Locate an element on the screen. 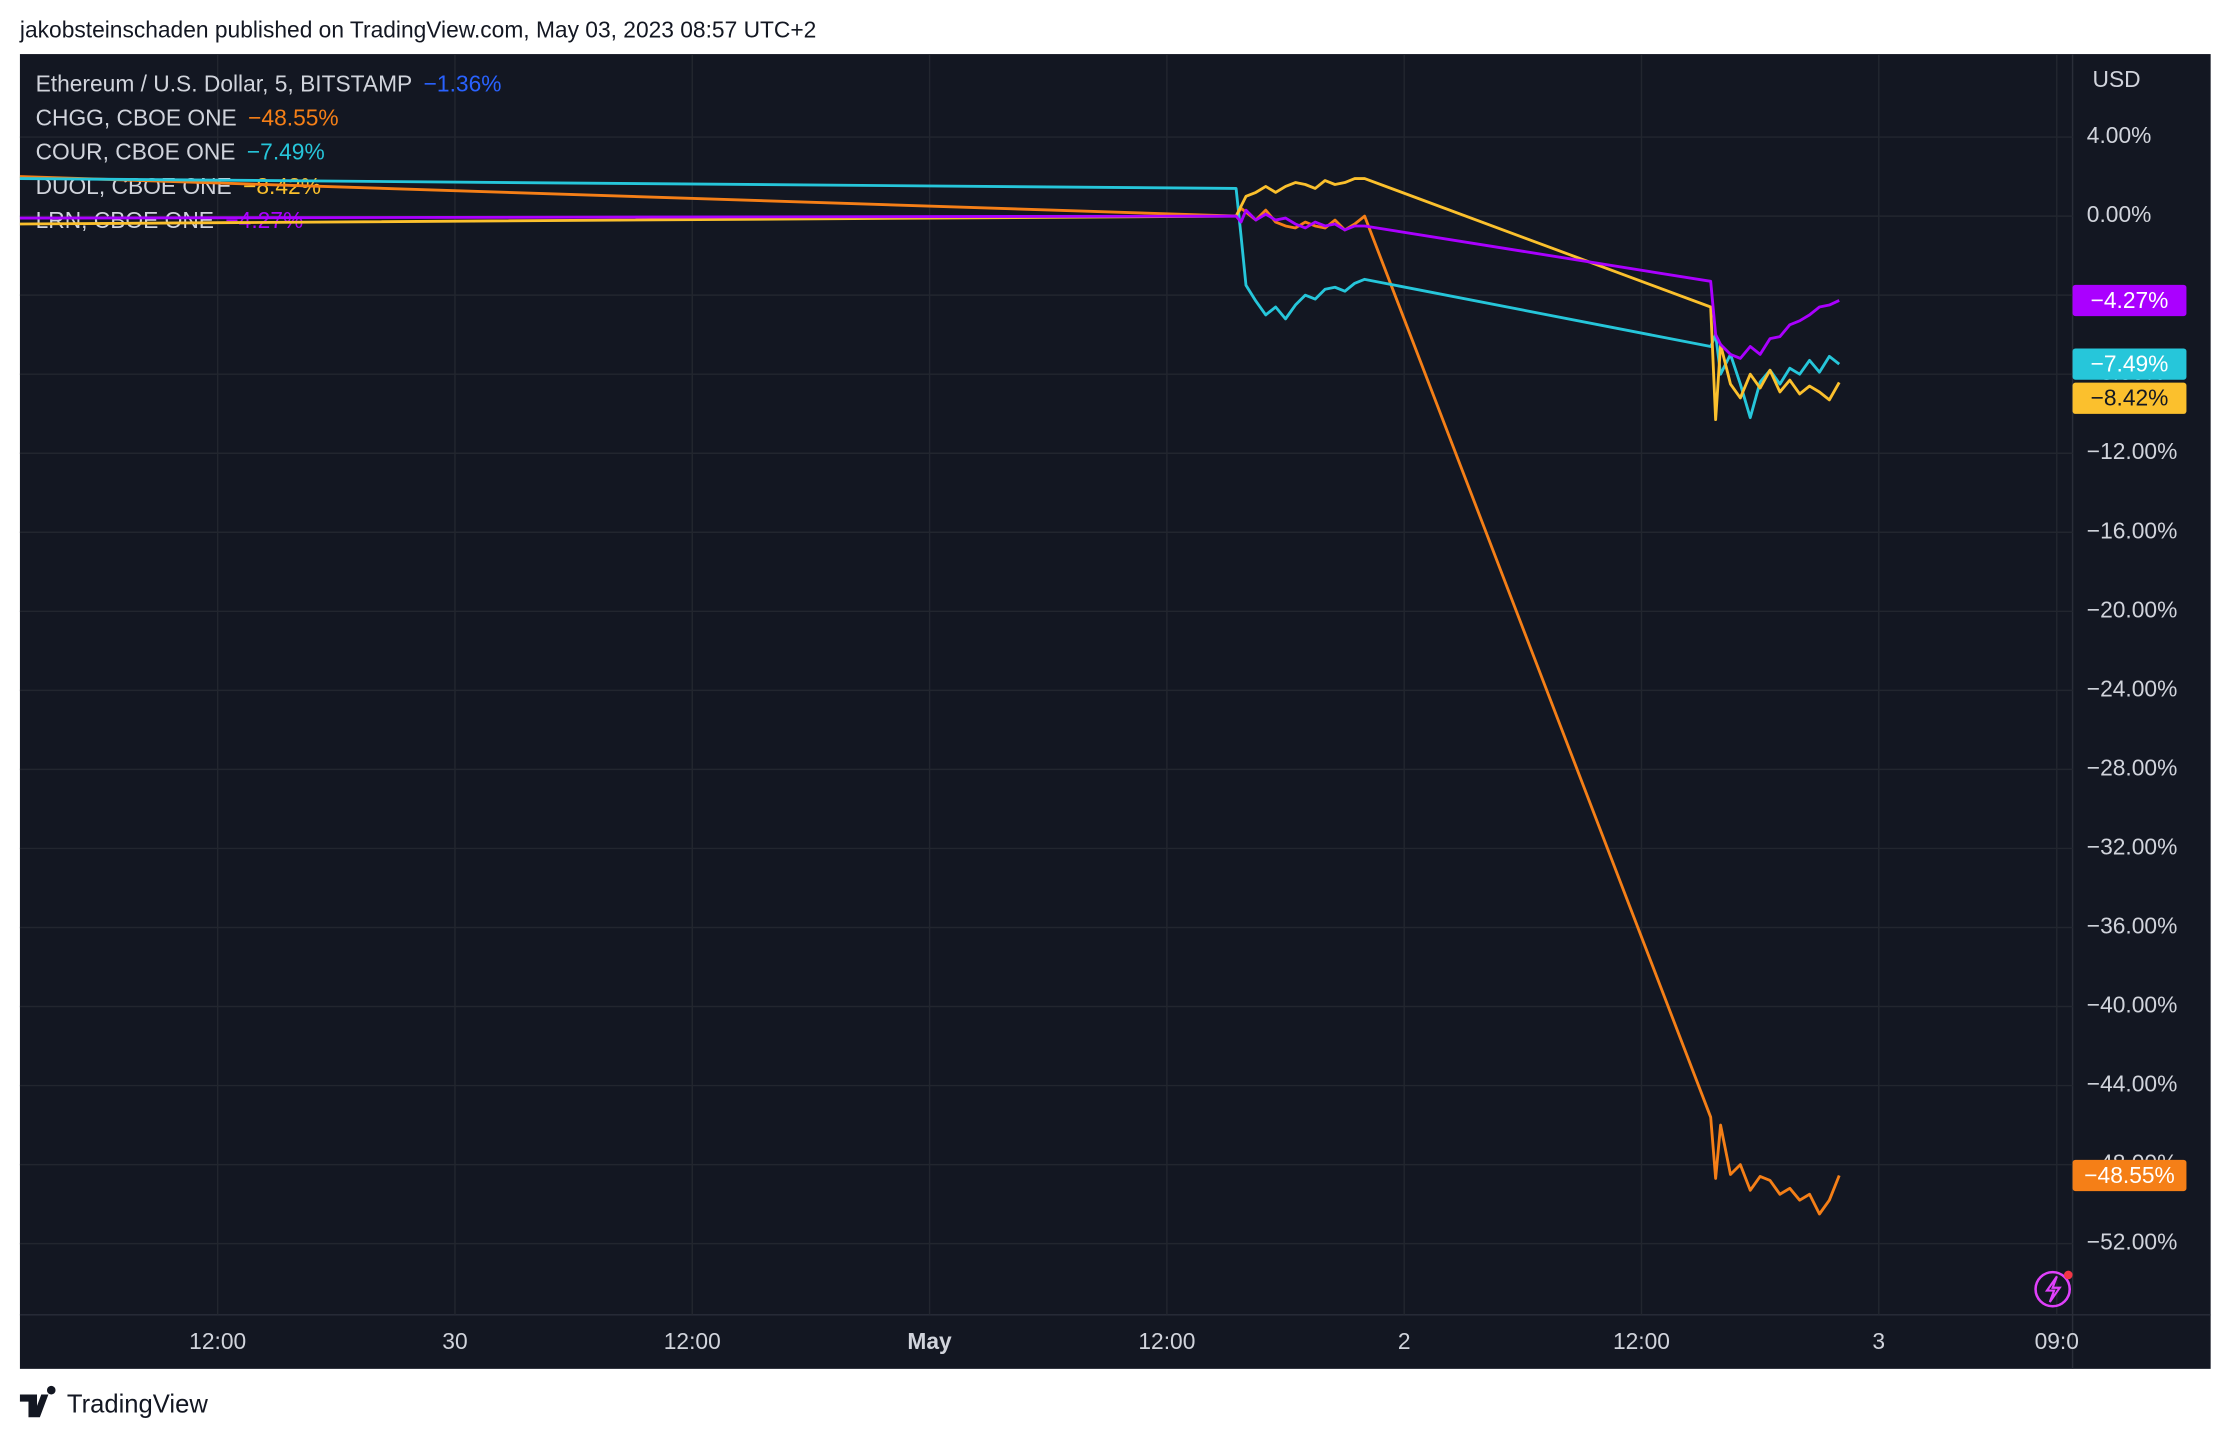 The height and width of the screenshot is (1440, 2232). last-value-label: −4.27% is located at coordinates (2130, 300).